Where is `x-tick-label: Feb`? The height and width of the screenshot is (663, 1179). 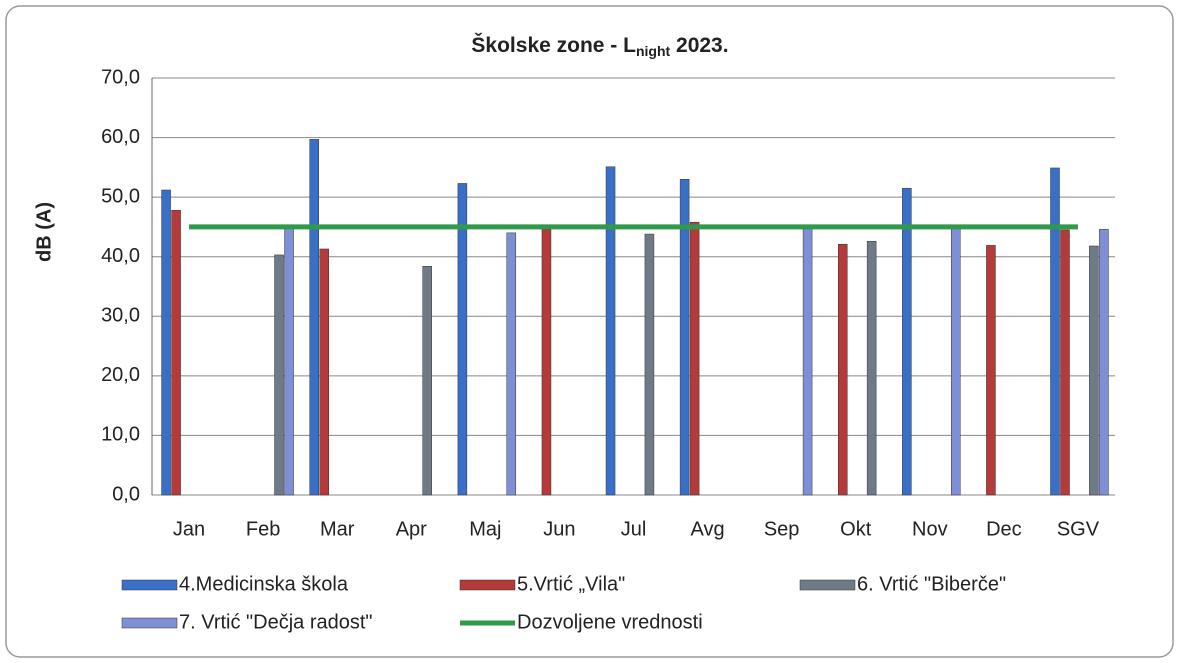
x-tick-label: Feb is located at coordinates (263, 529).